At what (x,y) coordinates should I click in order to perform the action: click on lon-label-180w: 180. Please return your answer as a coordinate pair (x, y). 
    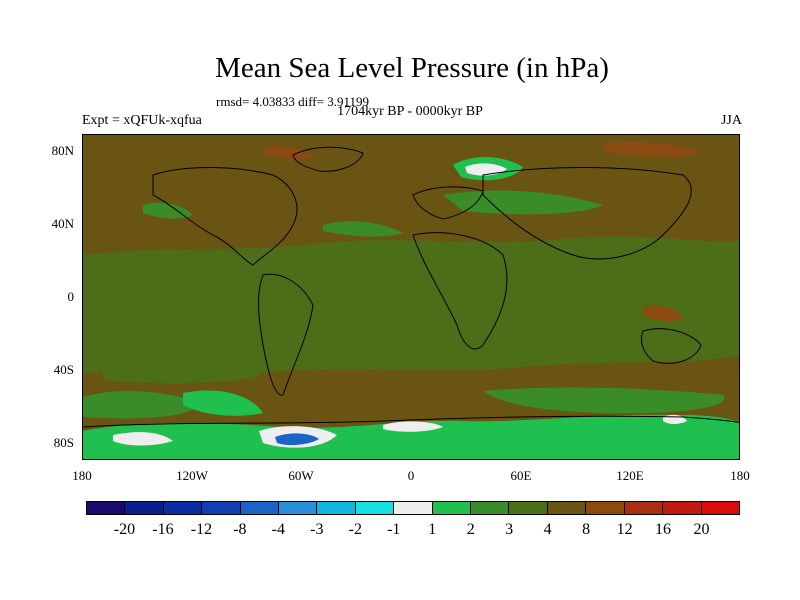
    Looking at the image, I should click on (82, 475).